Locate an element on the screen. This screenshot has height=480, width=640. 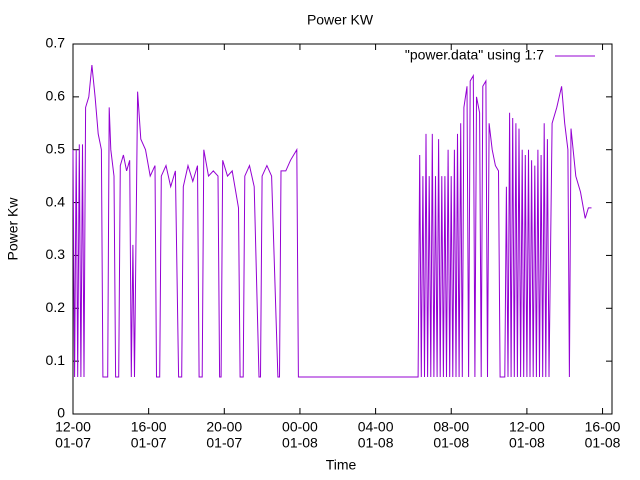
y-tick-label: 0 is located at coordinates (61, 413).